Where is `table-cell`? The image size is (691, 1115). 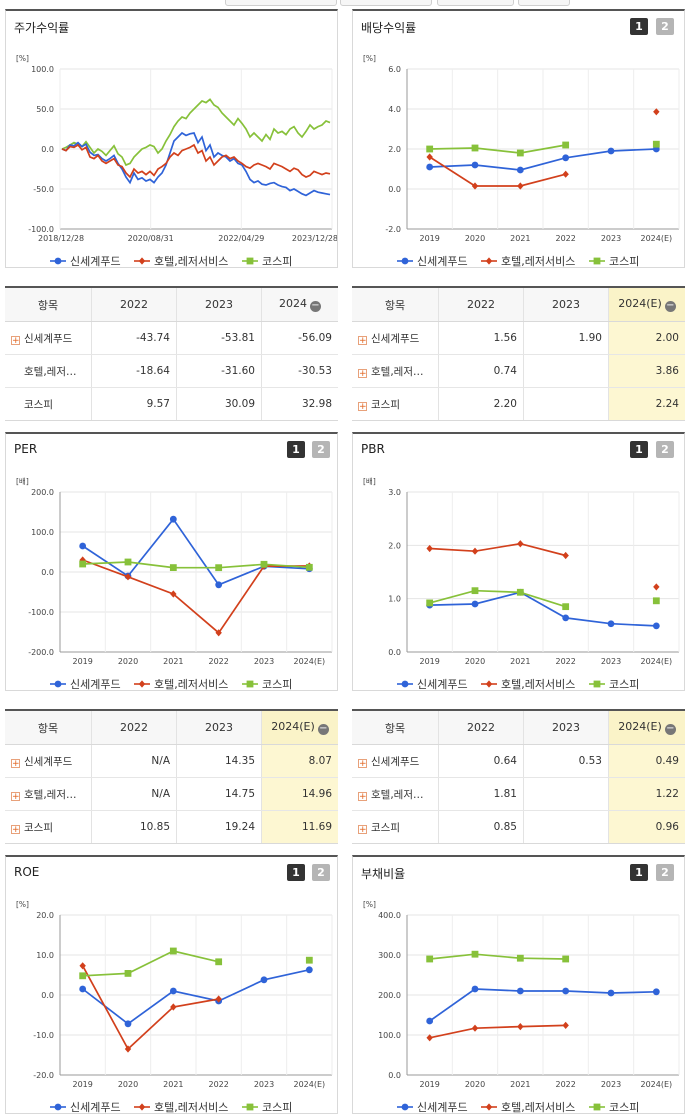
table-cell is located at coordinates (566, 826).